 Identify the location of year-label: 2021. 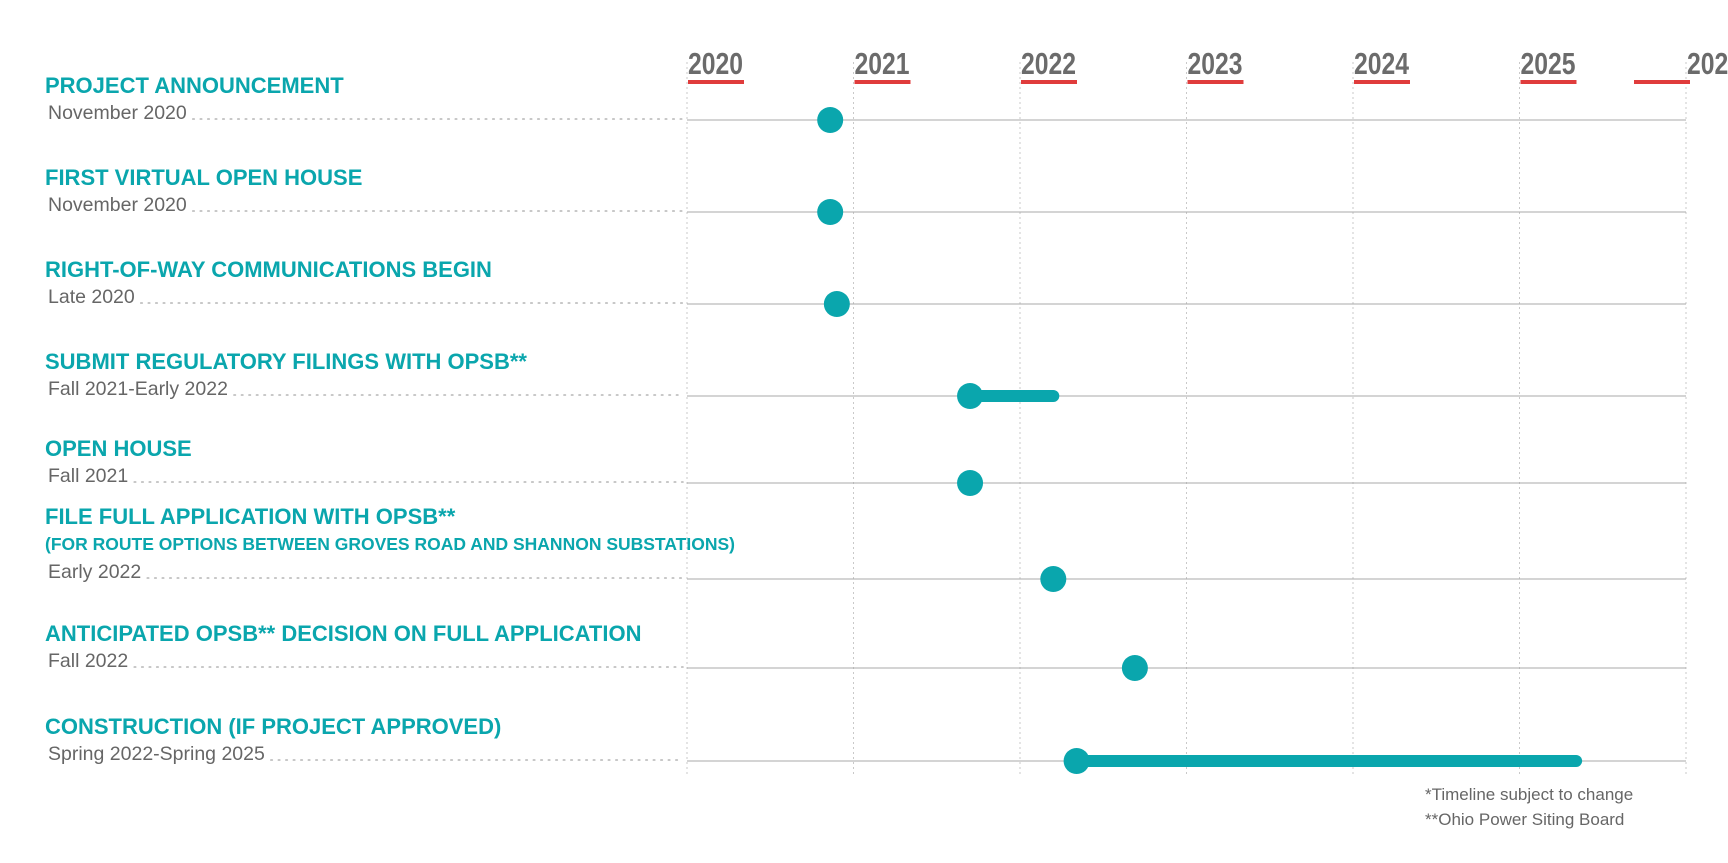
(882, 63).